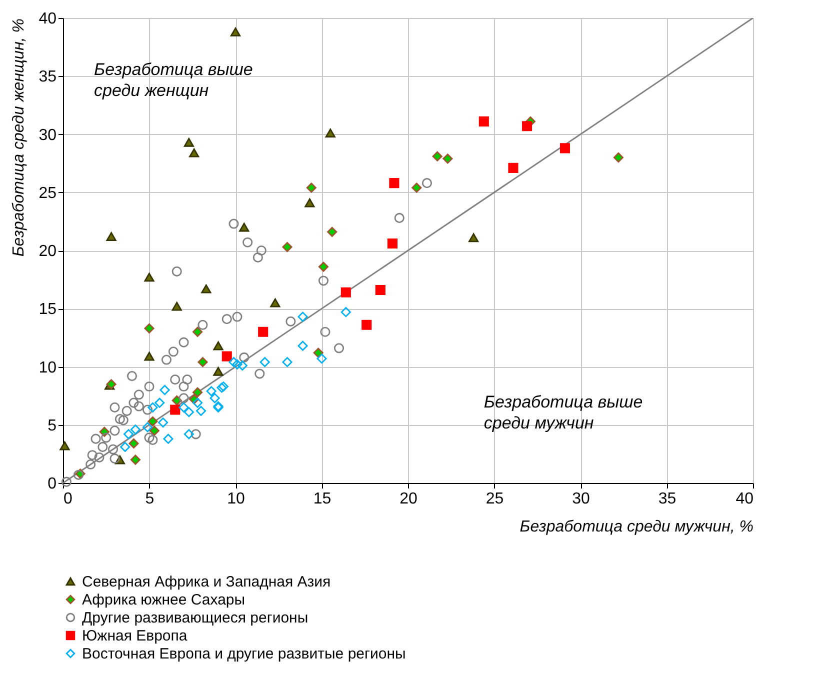  I want to click on x-tick-label: 15, so click(322, 499).